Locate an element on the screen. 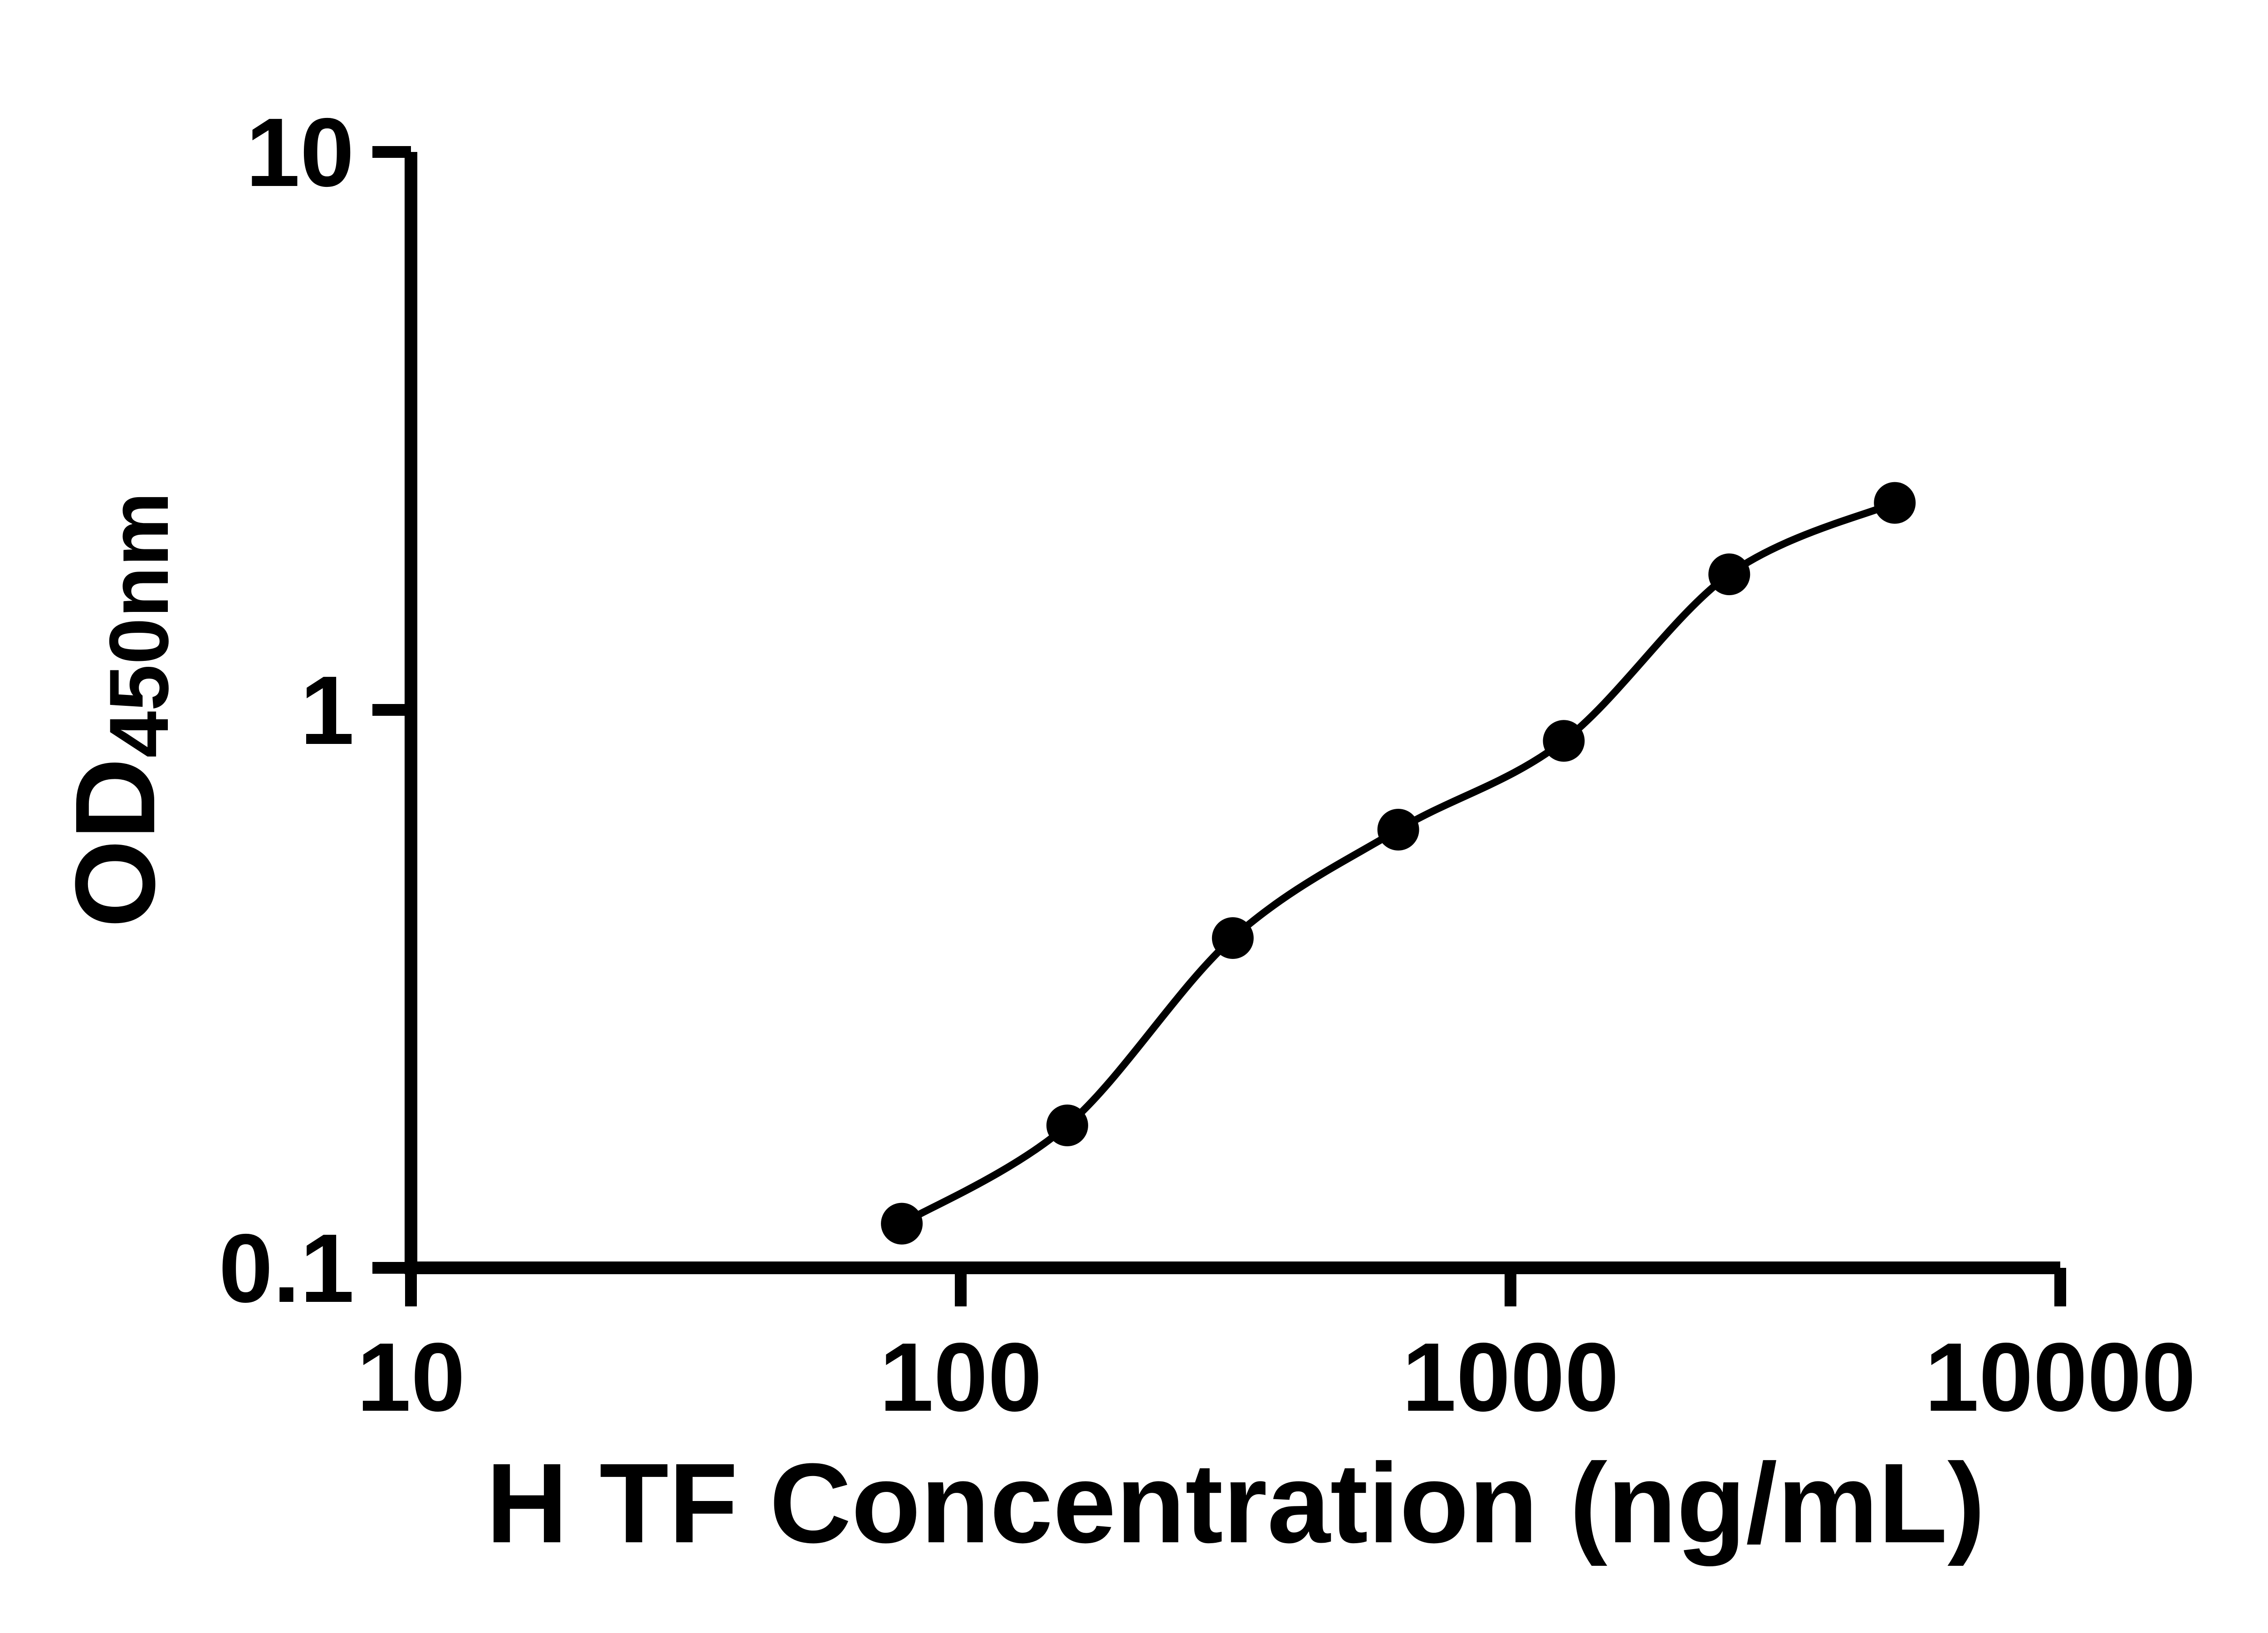 The width and height of the screenshot is (2268, 1633). y-axis-title-main: OD is located at coordinates (115, 843).